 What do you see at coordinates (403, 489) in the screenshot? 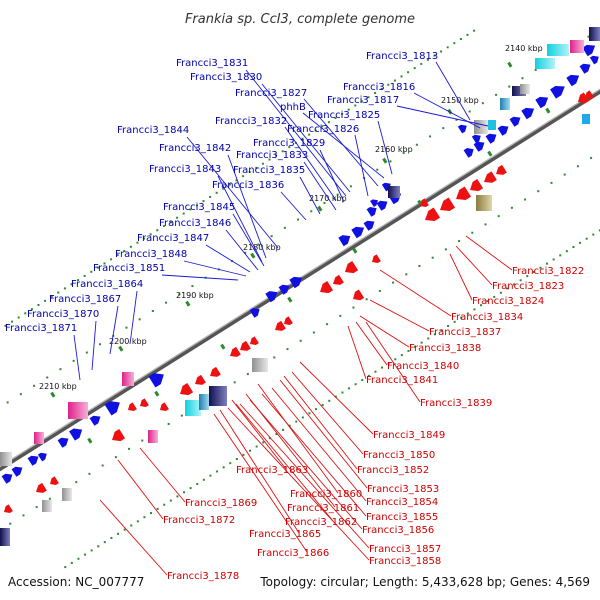
I see `gene-label: Francci3_1853` at bounding box center [403, 489].